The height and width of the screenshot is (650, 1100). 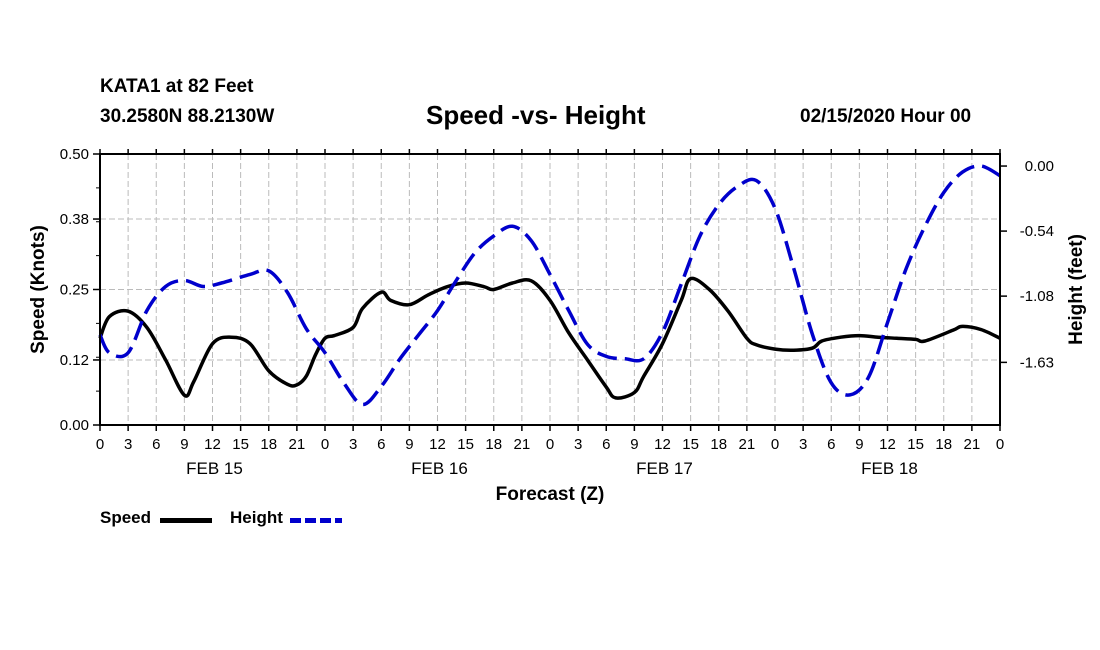 I want to click on y-right-tick-label: -0.54, so click(x=1037, y=231).